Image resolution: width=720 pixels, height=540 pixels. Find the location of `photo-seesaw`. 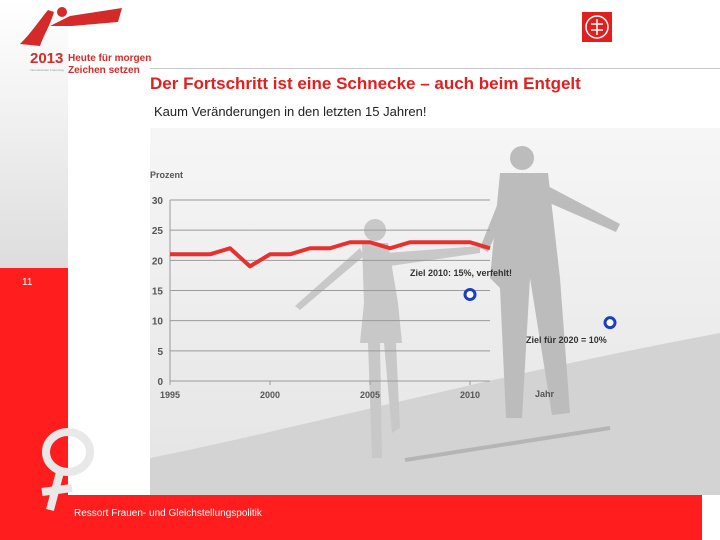

photo-seesaw is located at coordinates (507, 444).